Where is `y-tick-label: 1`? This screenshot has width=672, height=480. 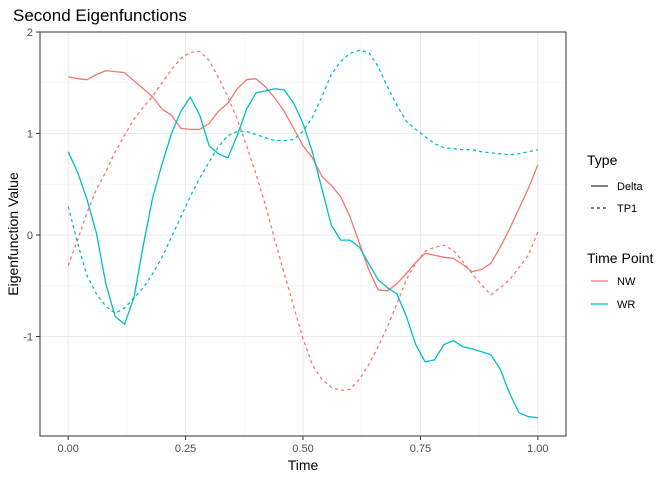
y-tick-label: 1 is located at coordinates (30, 135).